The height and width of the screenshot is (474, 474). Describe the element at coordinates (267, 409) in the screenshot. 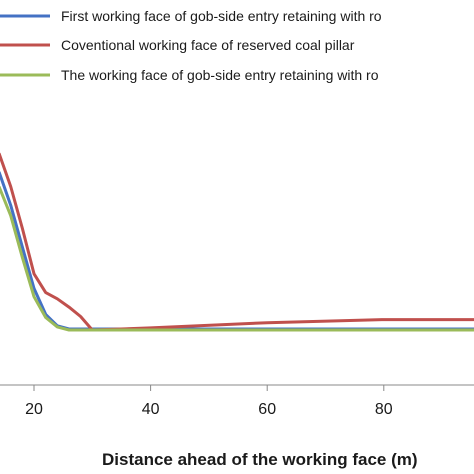

I see `x-tick-label: 60` at that location.